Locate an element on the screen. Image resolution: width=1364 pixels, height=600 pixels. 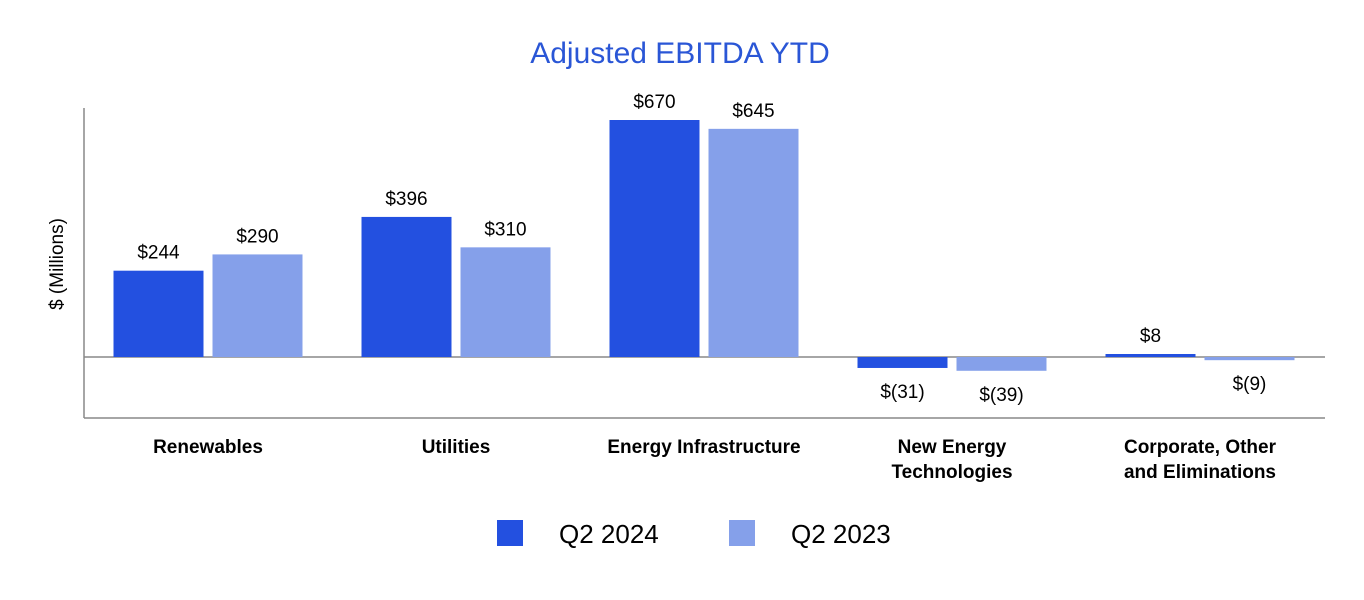
legend-label: Q2 2023 is located at coordinates (841, 534).